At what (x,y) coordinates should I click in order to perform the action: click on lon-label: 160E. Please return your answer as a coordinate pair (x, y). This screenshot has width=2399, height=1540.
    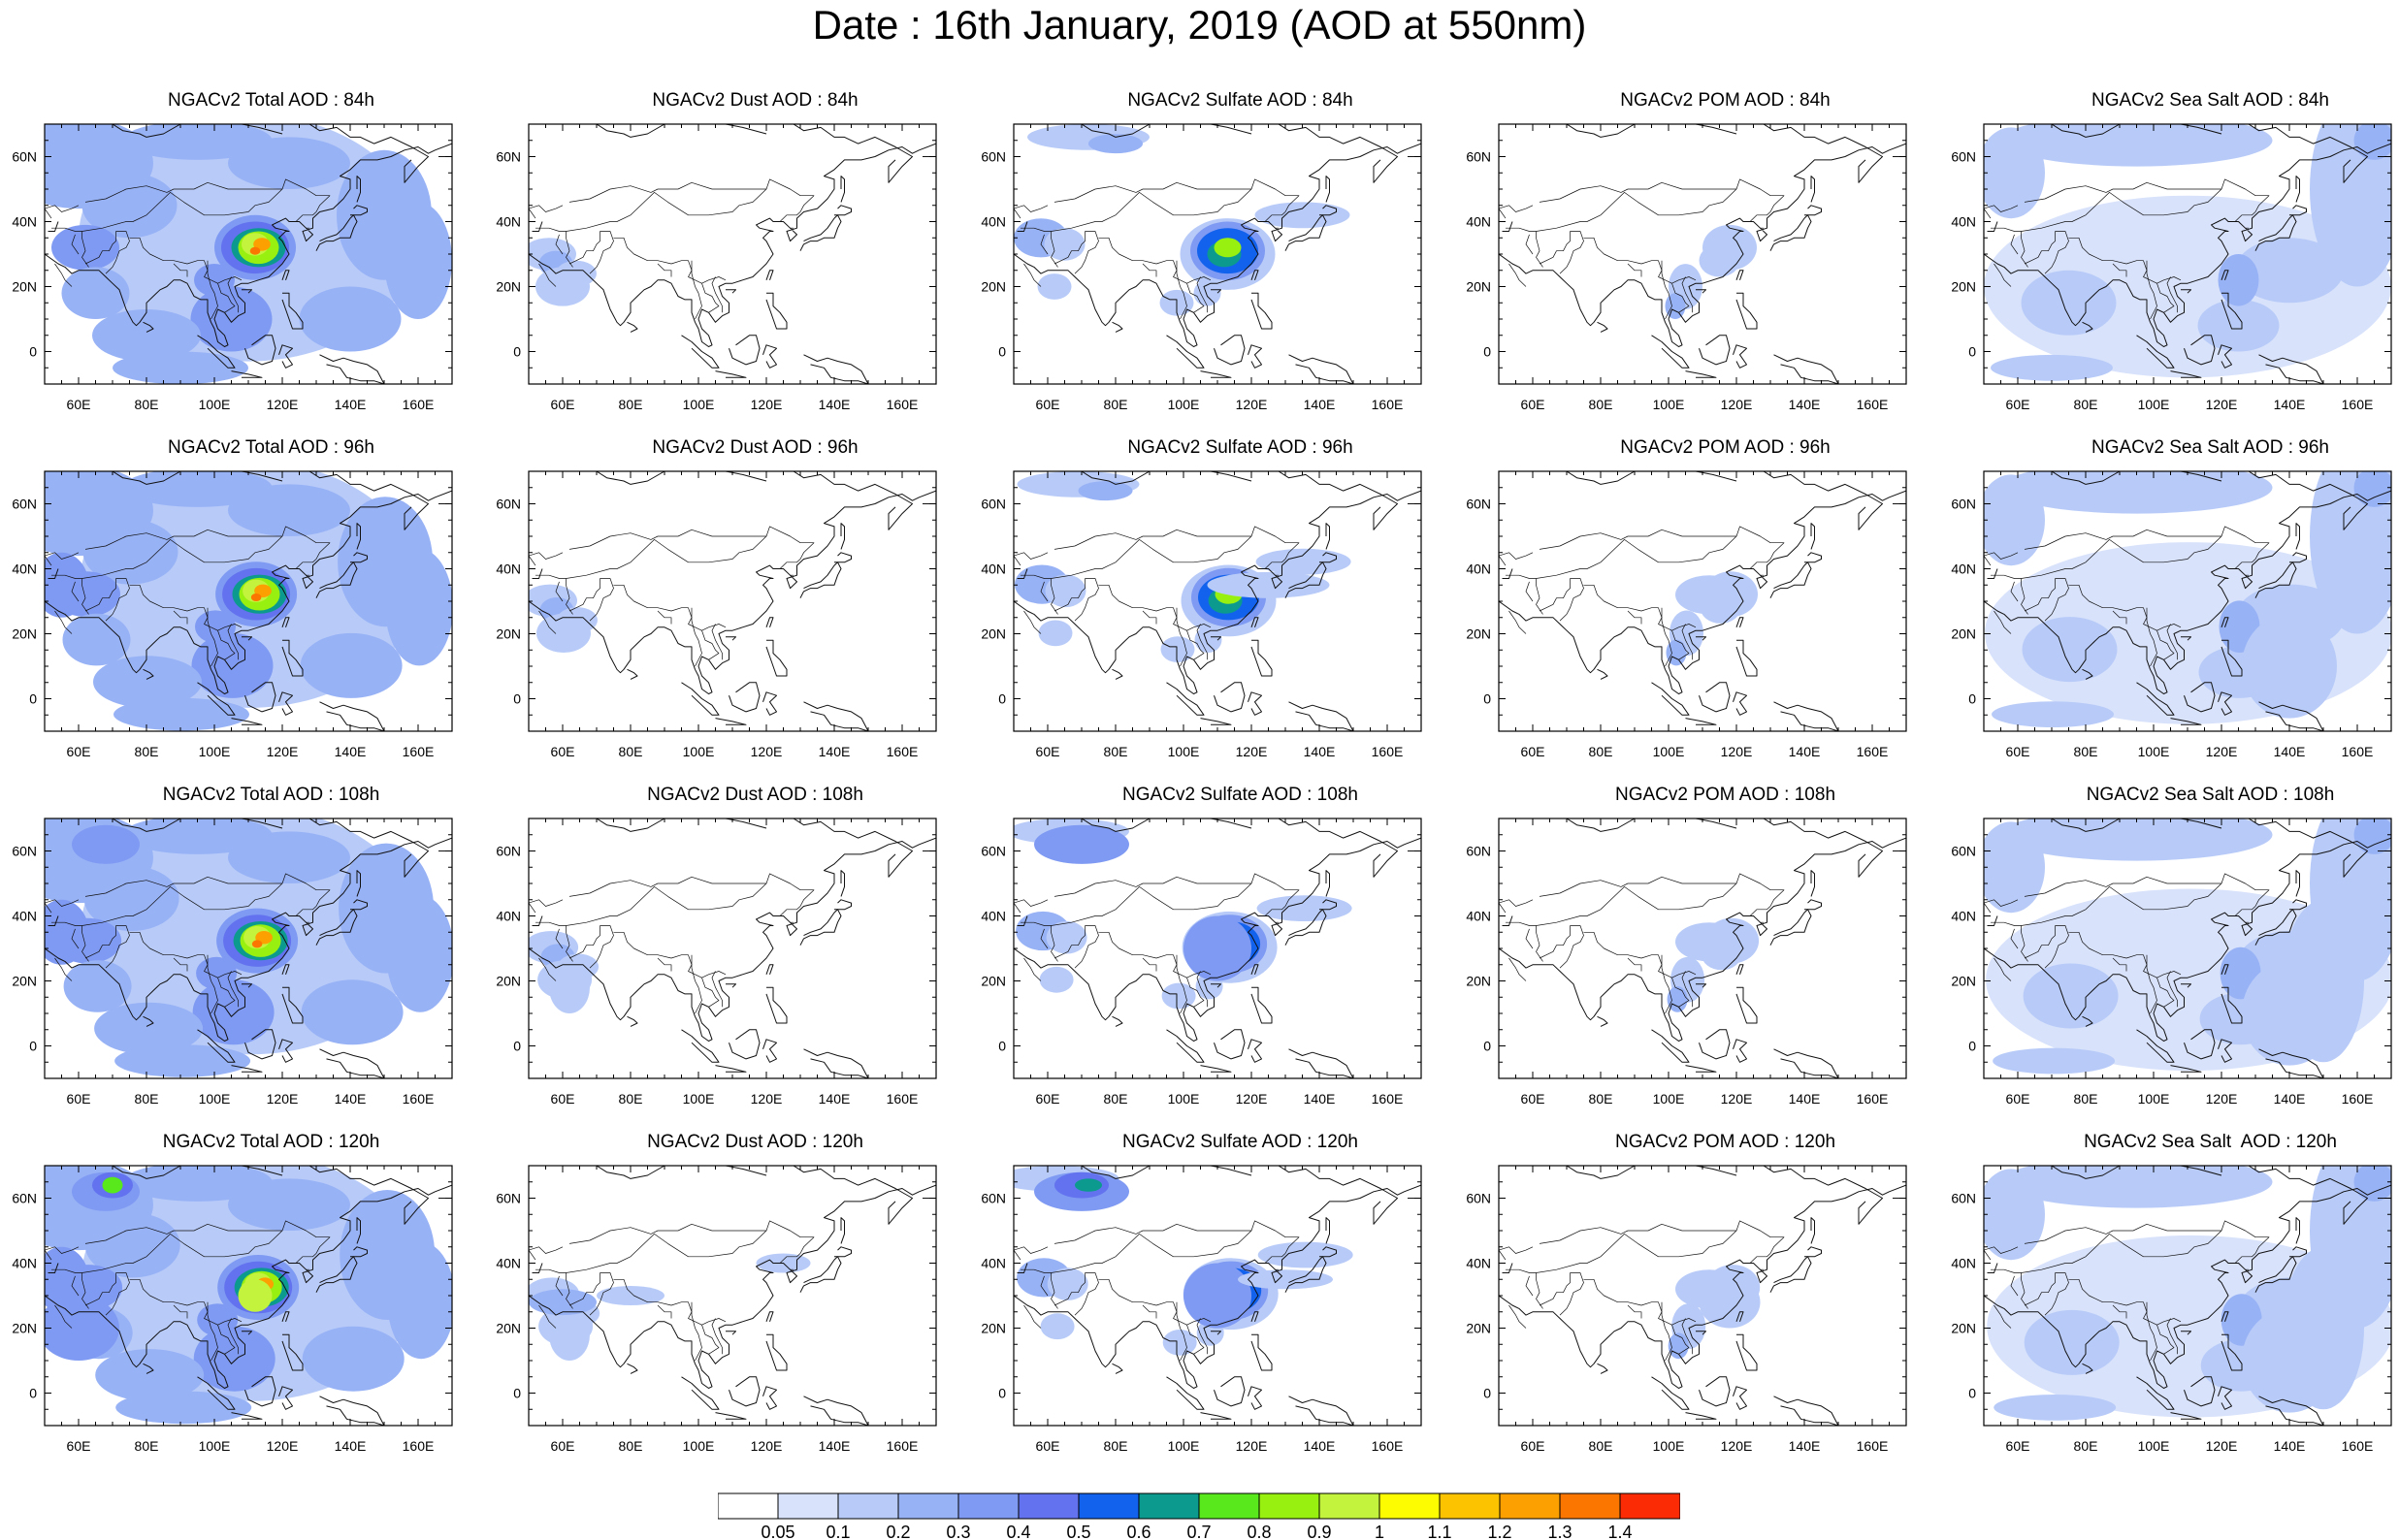
    Looking at the image, I should click on (903, 1099).